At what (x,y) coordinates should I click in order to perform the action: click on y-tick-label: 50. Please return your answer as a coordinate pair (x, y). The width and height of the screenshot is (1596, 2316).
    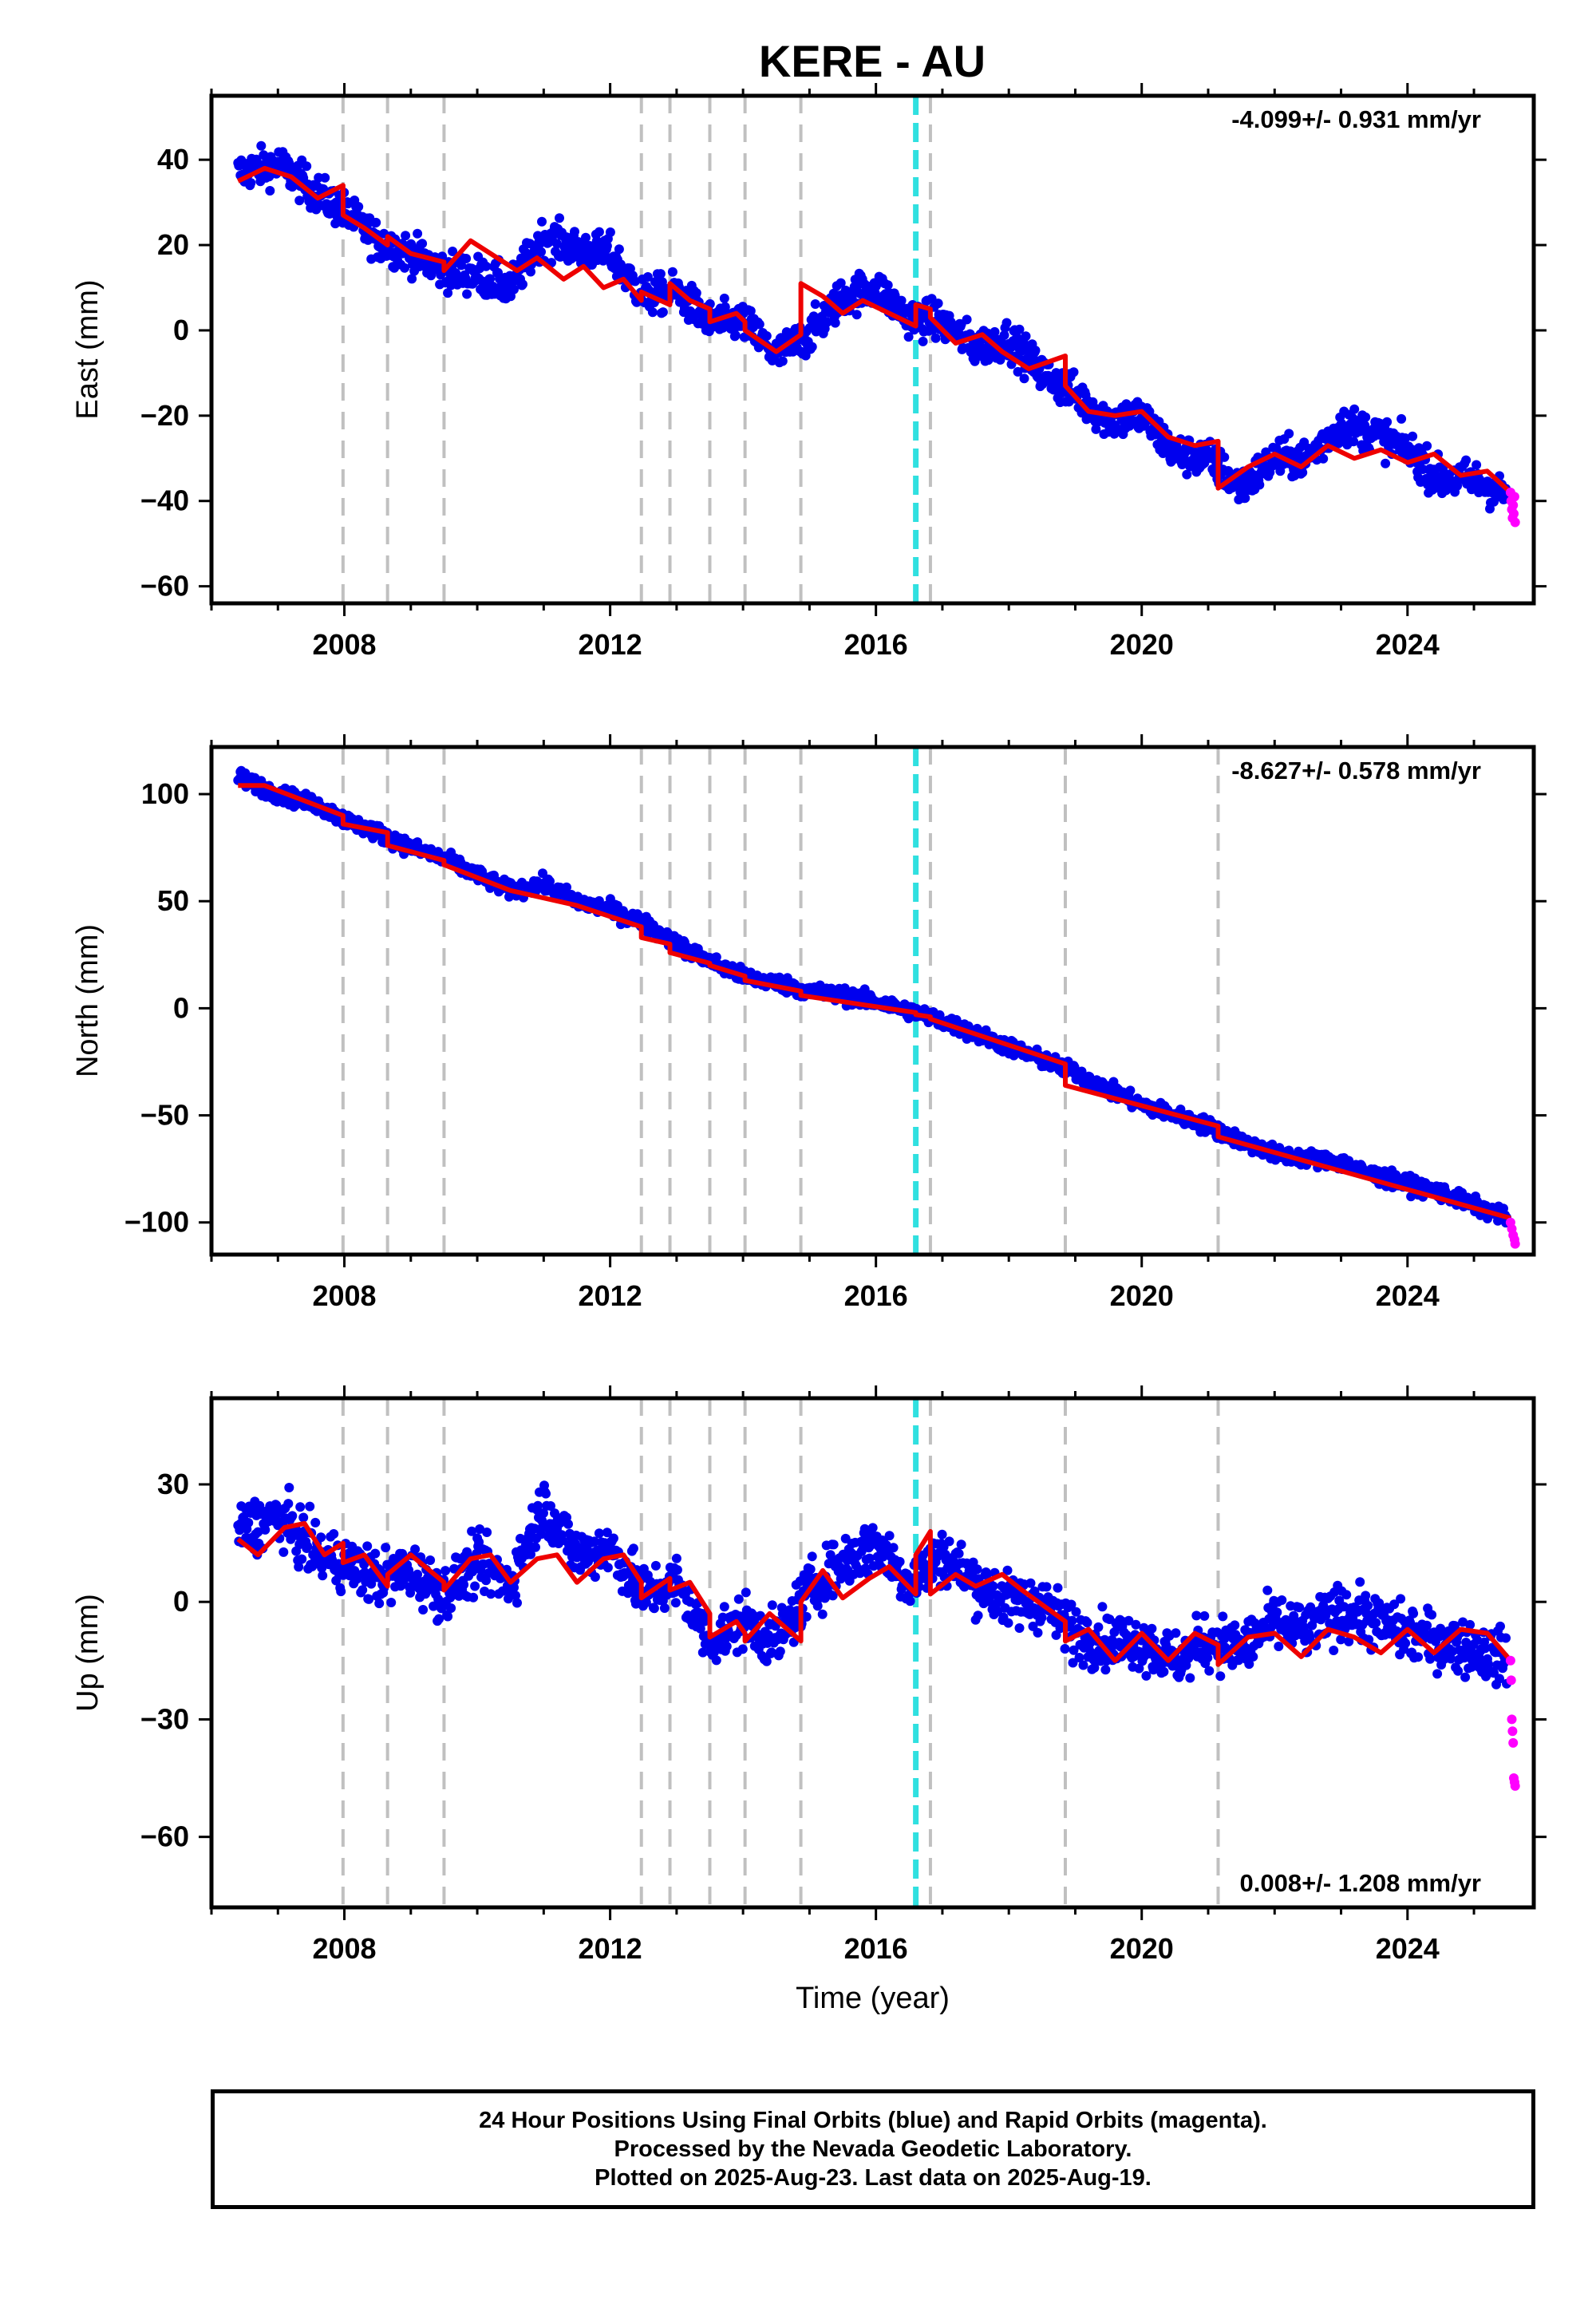
    Looking at the image, I should click on (173, 900).